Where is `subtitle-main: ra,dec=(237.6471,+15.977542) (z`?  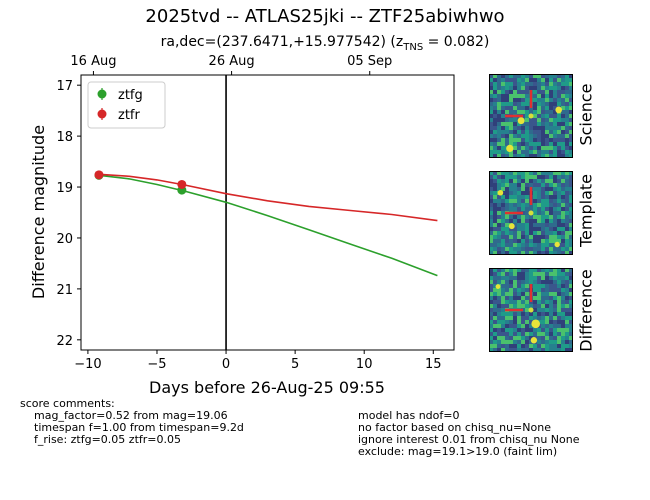 subtitle-main: ra,dec=(237.6471,+15.977542) (z is located at coordinates (282, 42).